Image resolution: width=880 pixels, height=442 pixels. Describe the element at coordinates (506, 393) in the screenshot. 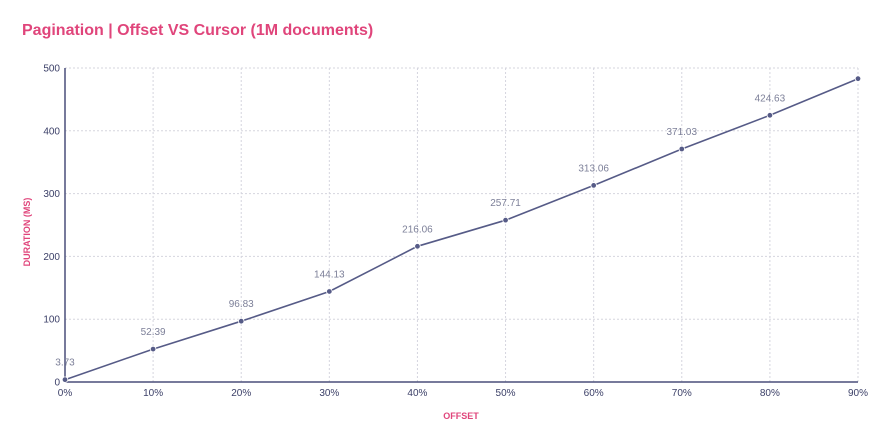

I see `x-tick-label: 50%` at that location.